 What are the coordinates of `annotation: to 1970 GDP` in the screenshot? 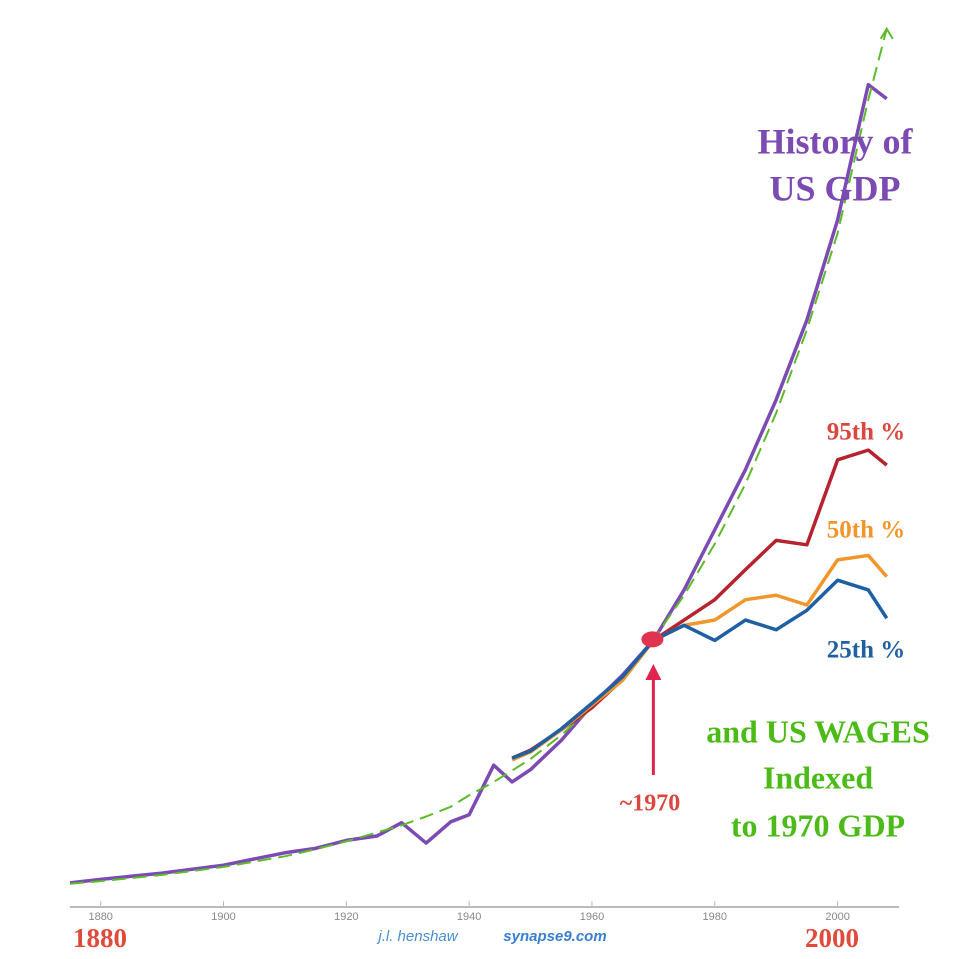 It's located at (818, 825).